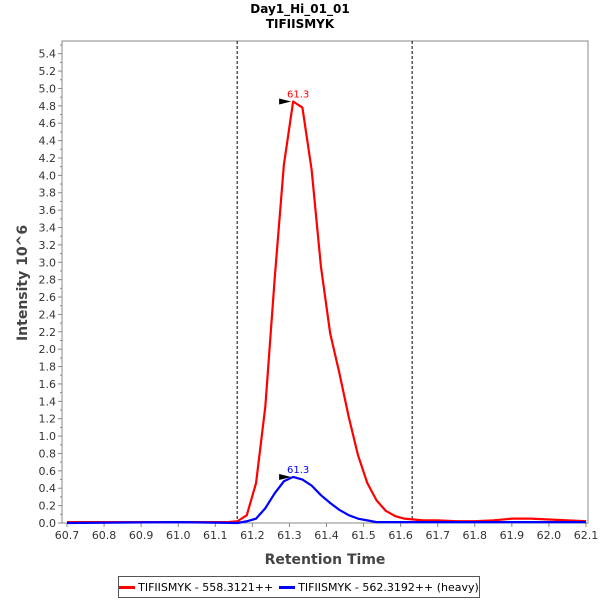 The width and height of the screenshot is (600, 600). Describe the element at coordinates (48, 367) in the screenshot. I see `y-tick-label: 1.8` at that location.